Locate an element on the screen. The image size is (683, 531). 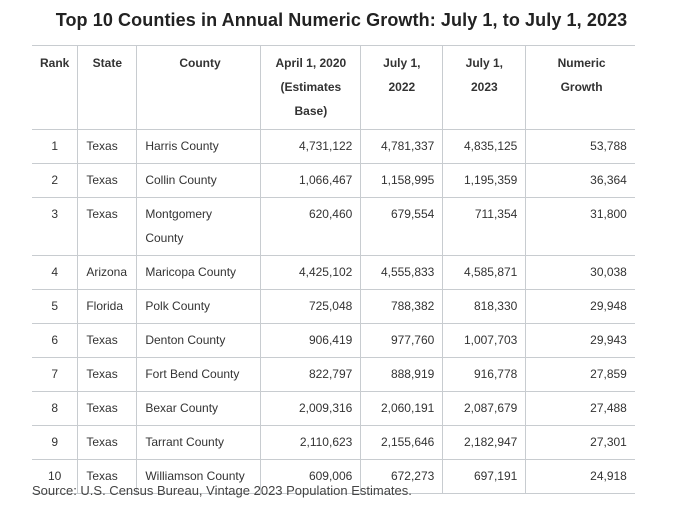
header-rank: Rank is located at coordinates (55, 87).